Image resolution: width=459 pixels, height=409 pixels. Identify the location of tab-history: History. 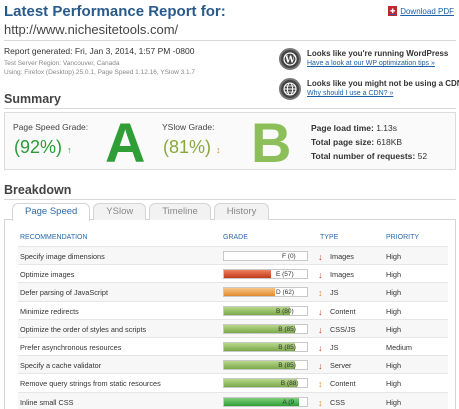
(241, 211).